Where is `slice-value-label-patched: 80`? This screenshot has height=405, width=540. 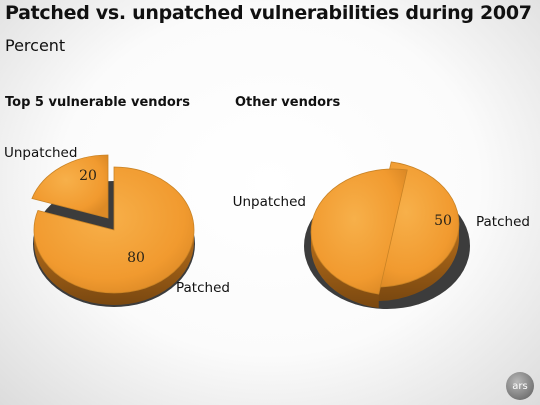 slice-value-label-patched: 80 is located at coordinates (136, 258).